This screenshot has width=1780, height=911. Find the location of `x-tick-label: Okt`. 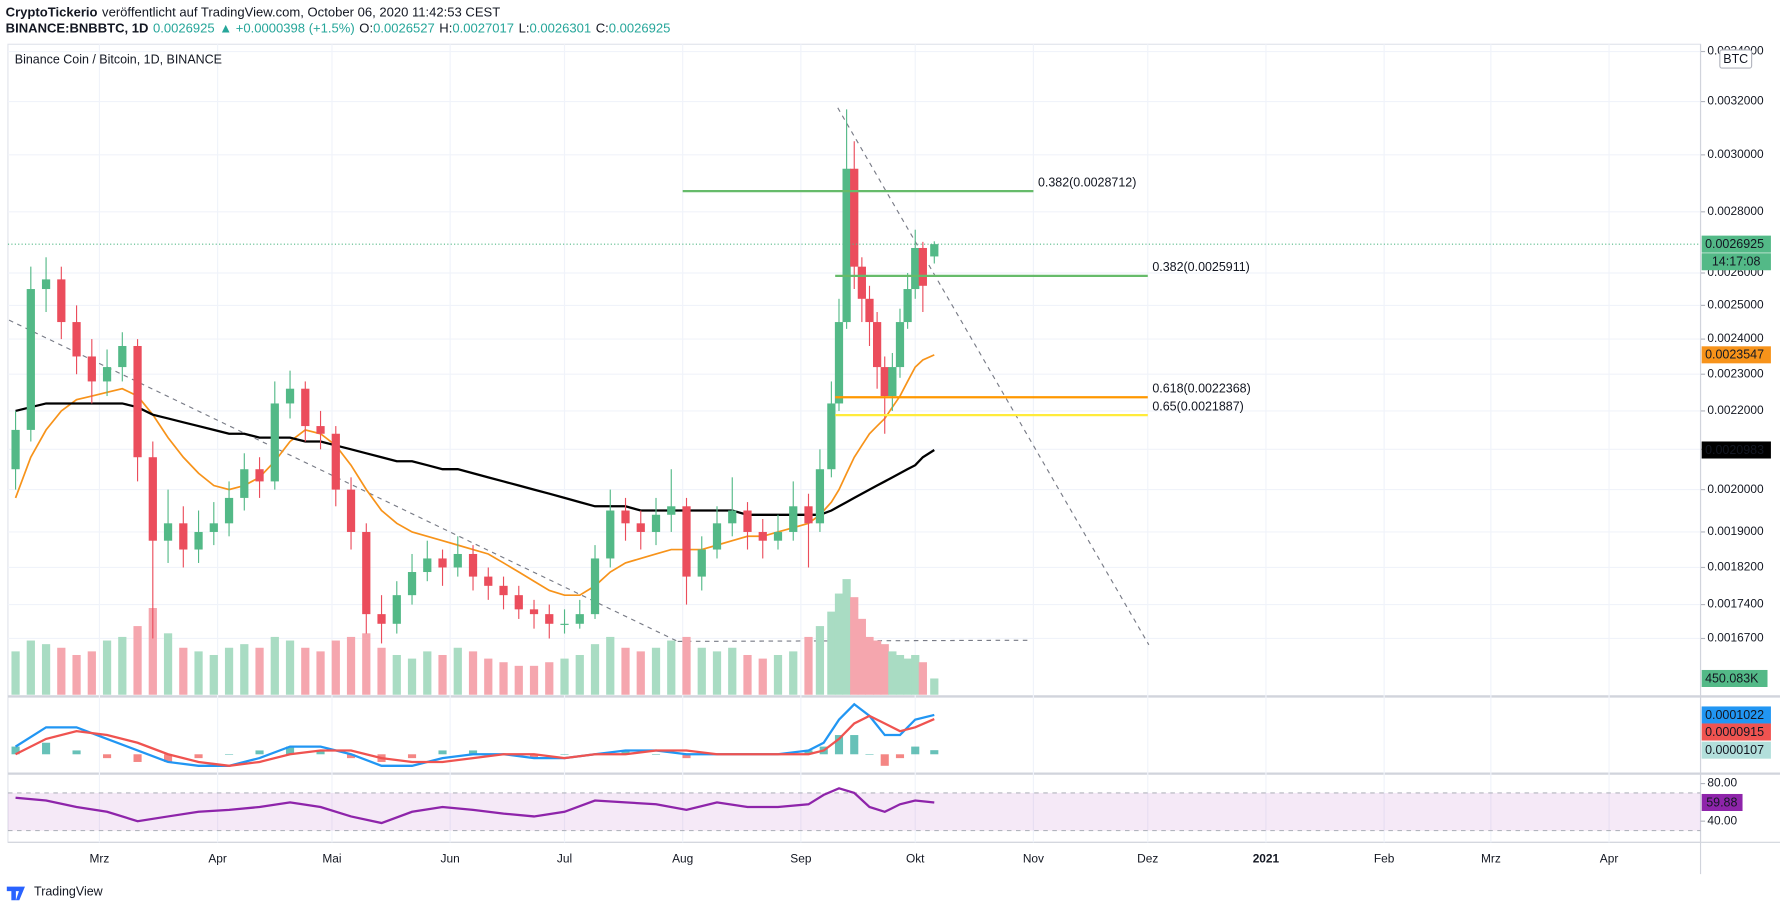

x-tick-label: Okt is located at coordinates (915, 858).